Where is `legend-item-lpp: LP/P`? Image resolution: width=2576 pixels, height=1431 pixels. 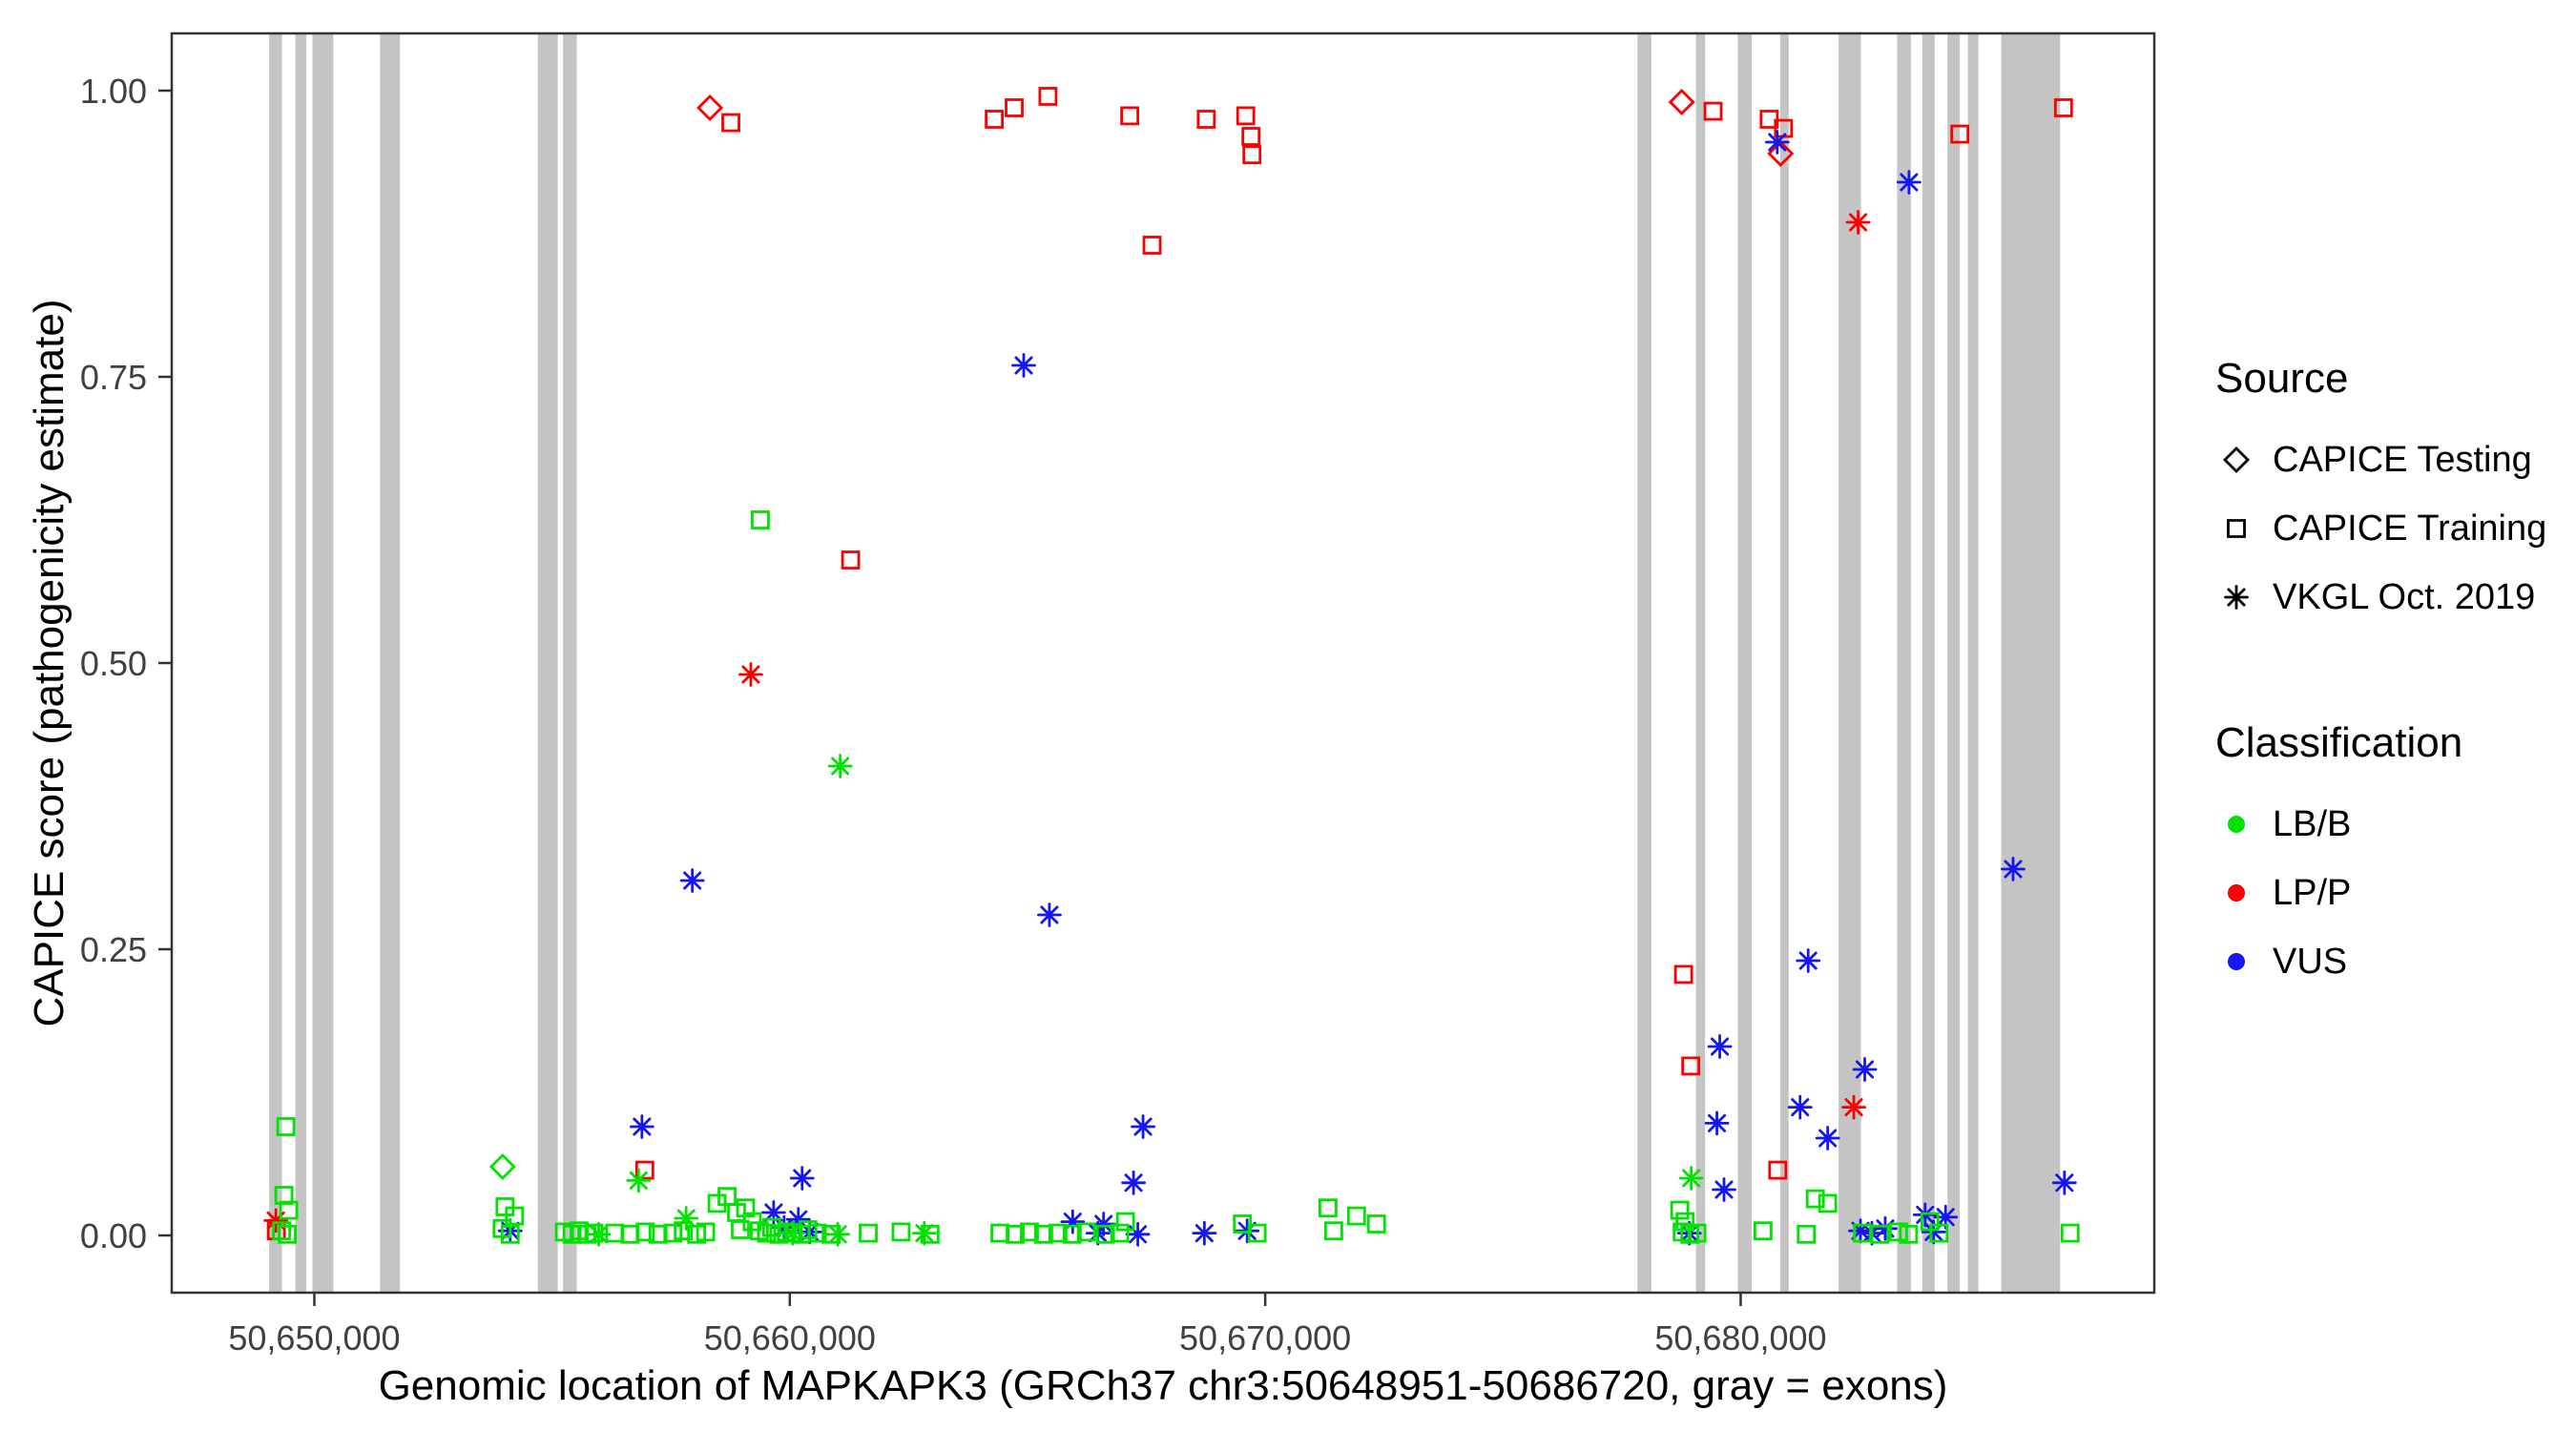 legend-item-lpp: LP/P is located at coordinates (2392, 893).